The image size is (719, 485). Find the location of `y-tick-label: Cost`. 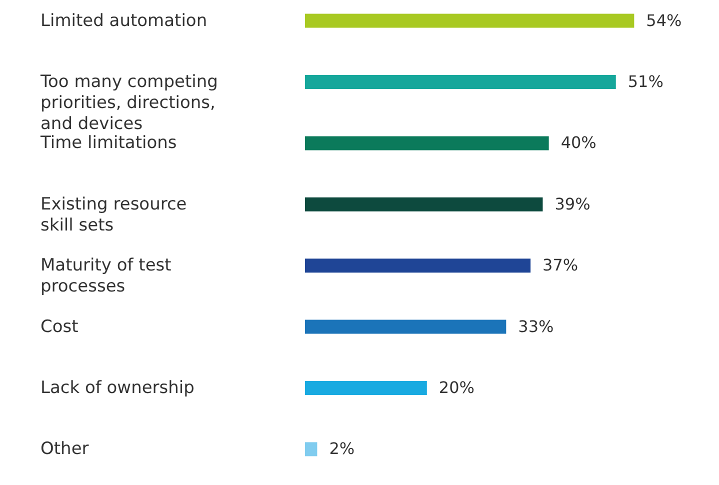

y-tick-label: Cost is located at coordinates (59, 326).